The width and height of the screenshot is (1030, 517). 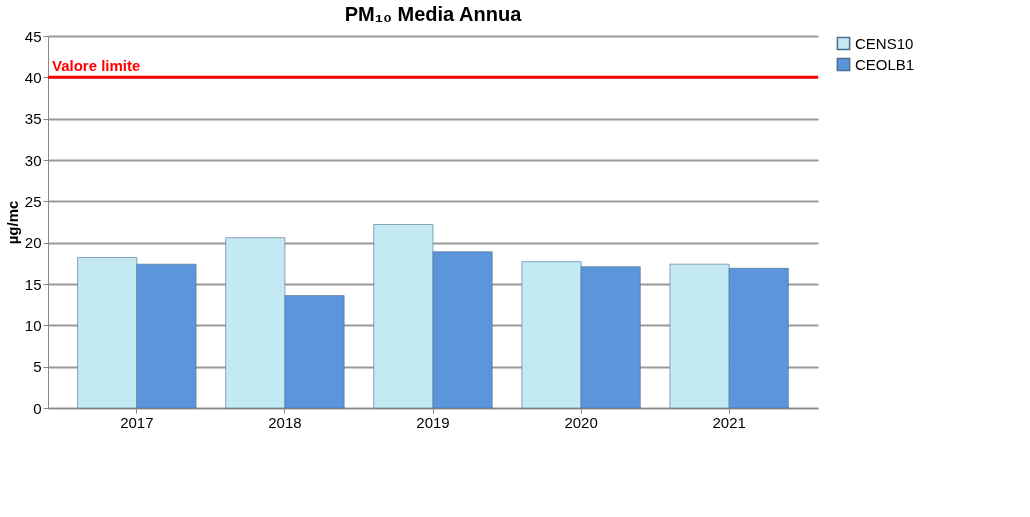 What do you see at coordinates (33, 77) in the screenshot?
I see `y-tick-label: 40` at bounding box center [33, 77].